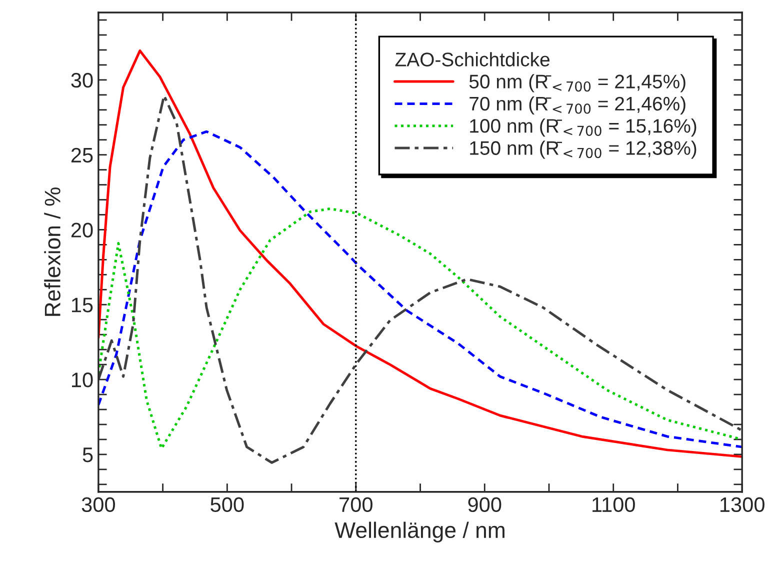 The width and height of the screenshot is (769, 568). I want to click on legend-label: 100 nm (R̄$_{<700}$ = 15,16%), so click(583, 127).